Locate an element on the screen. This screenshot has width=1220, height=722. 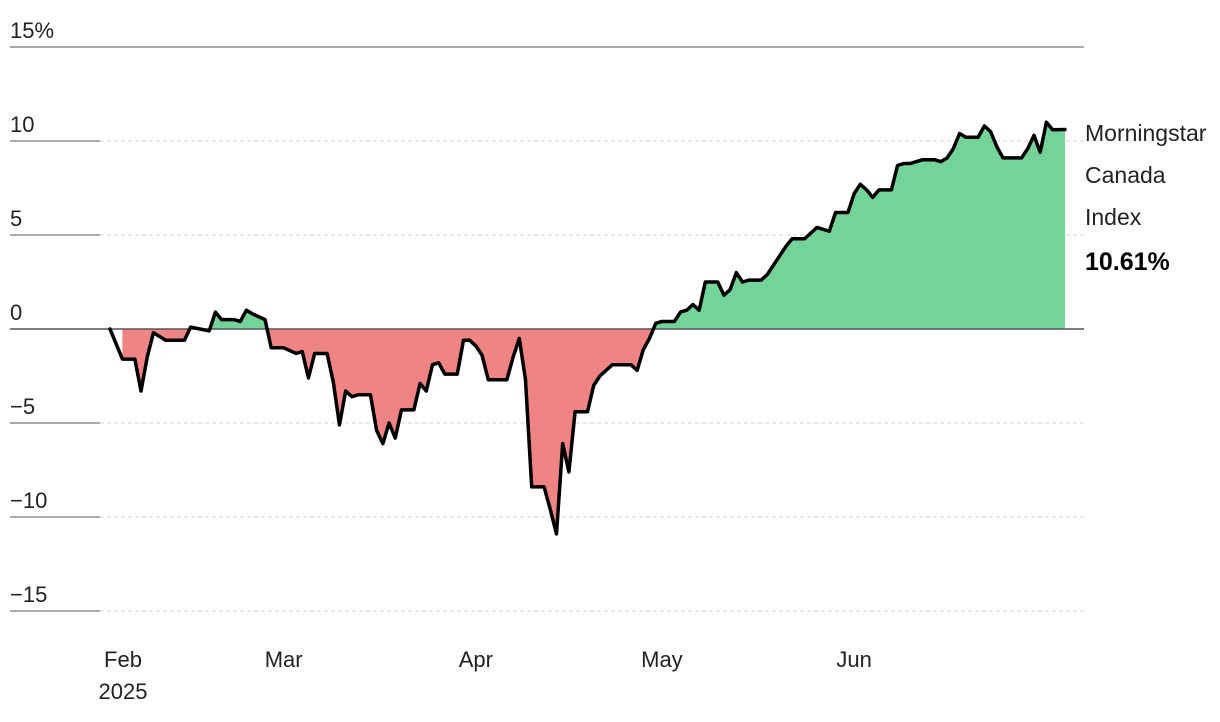
series-label-line-3: Index is located at coordinates (1113, 217).